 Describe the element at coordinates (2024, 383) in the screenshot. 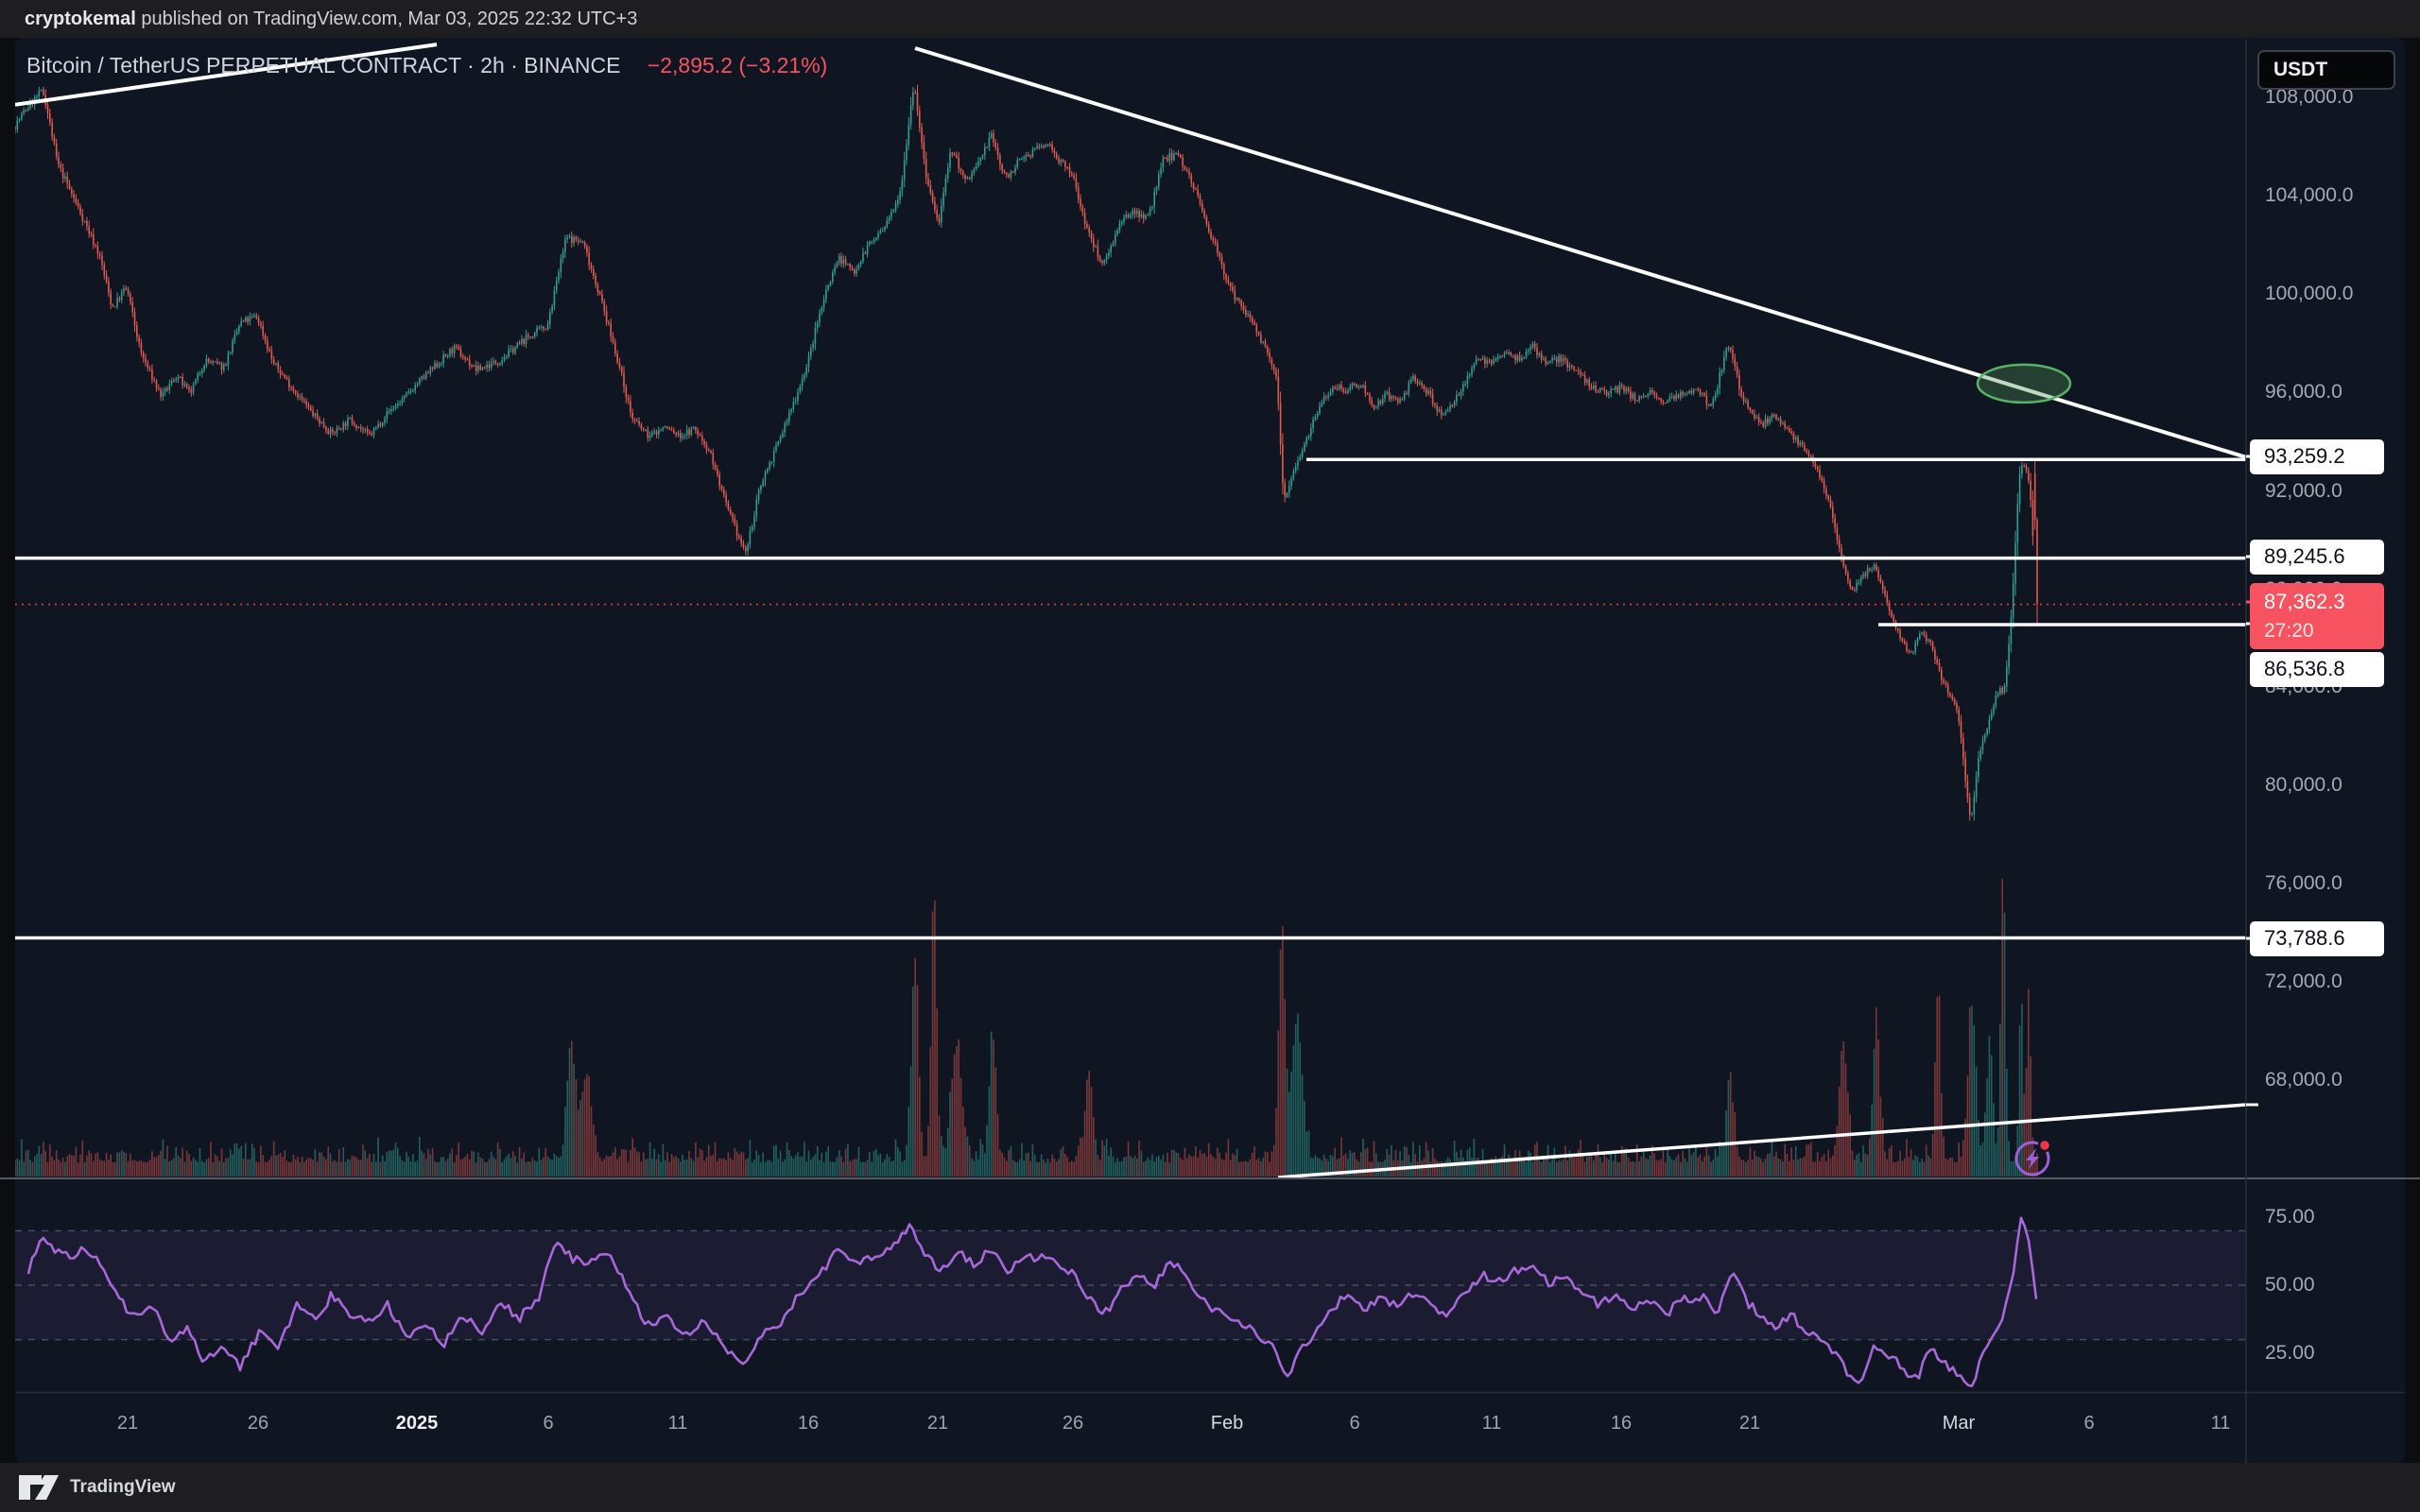

I see `ellipse-annotation` at that location.